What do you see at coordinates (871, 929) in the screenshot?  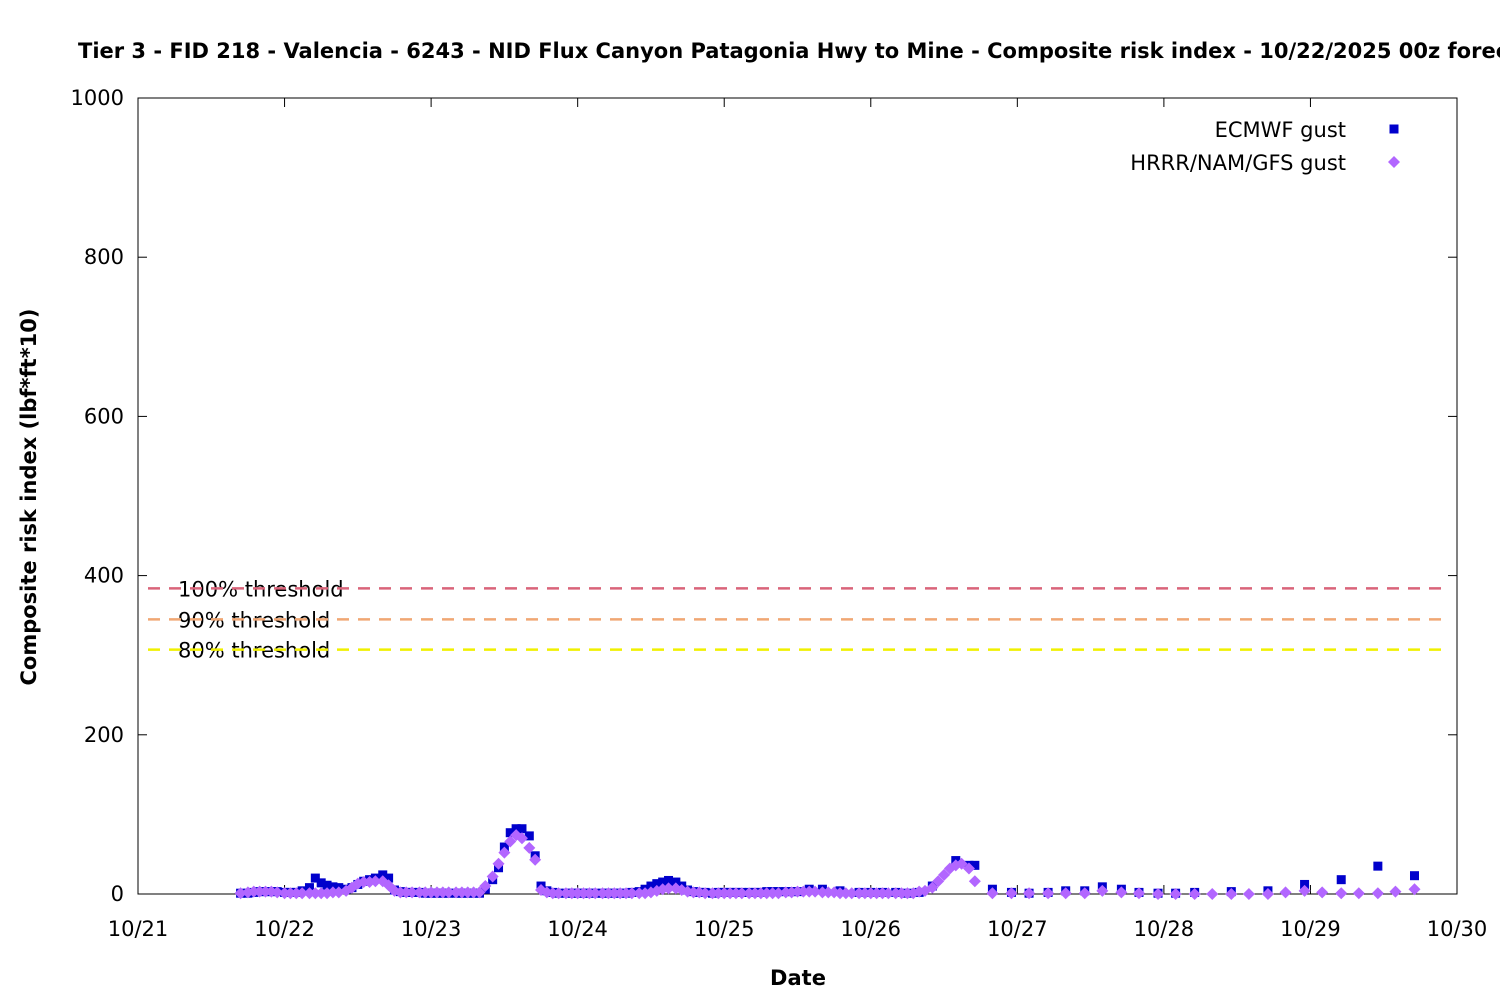 I see `x-tick-label: 10/26` at bounding box center [871, 929].